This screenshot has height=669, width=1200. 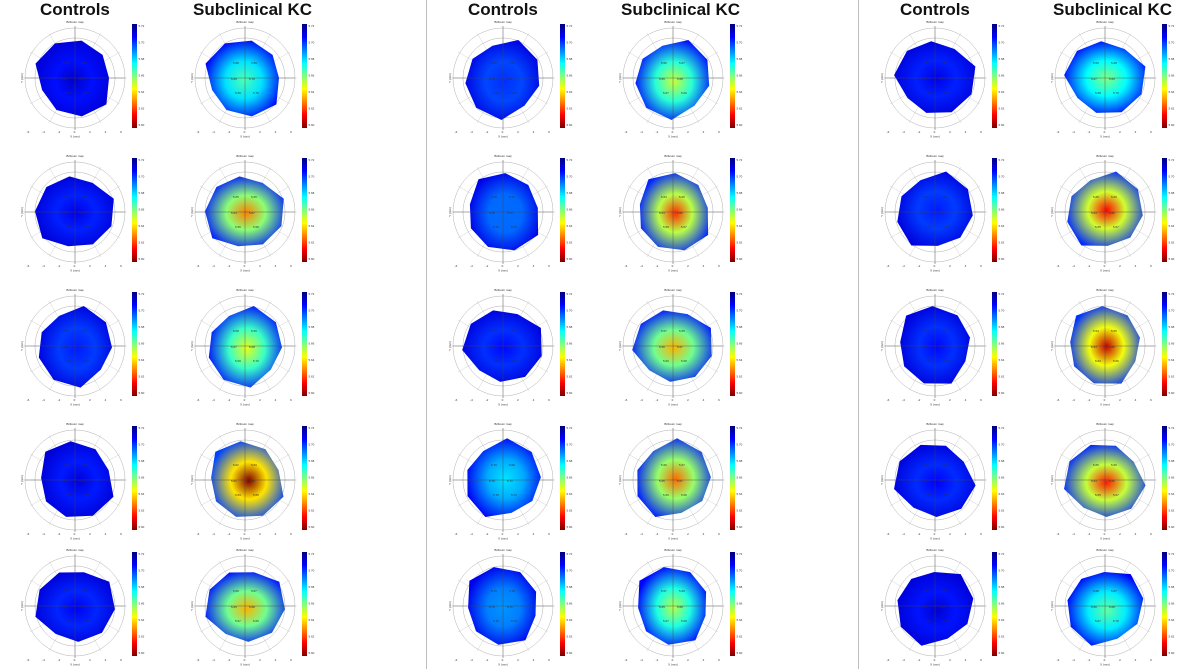 I want to click on x-tick-label: -2, so click(x=919, y=534).